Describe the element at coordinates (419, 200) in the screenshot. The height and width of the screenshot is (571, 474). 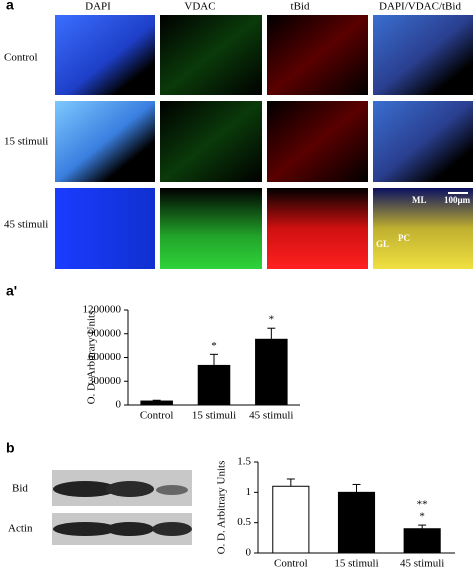
I see `overlay-label: ML` at that location.